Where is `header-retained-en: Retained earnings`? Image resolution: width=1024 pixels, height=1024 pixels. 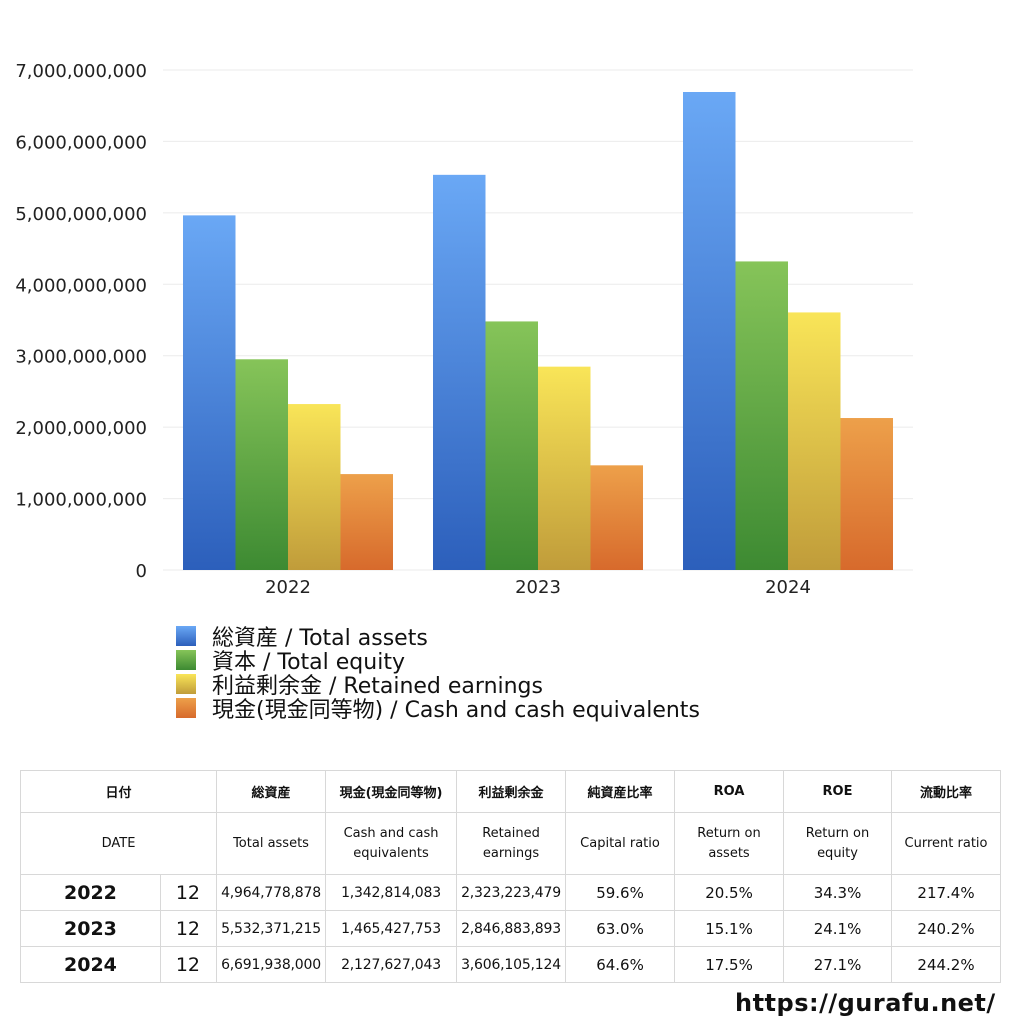 header-retained-en: Retained earnings is located at coordinates (511, 843).